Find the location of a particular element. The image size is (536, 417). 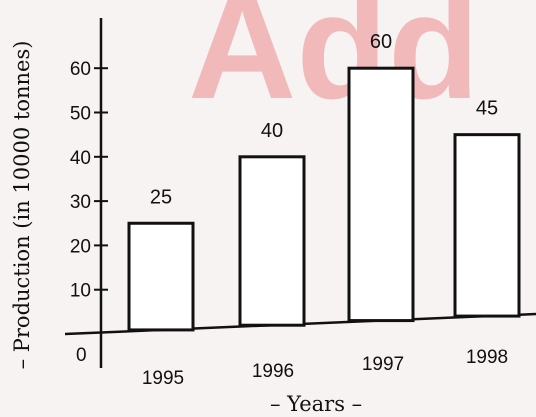

x-axis-title: – Years – is located at coordinates (316, 404).